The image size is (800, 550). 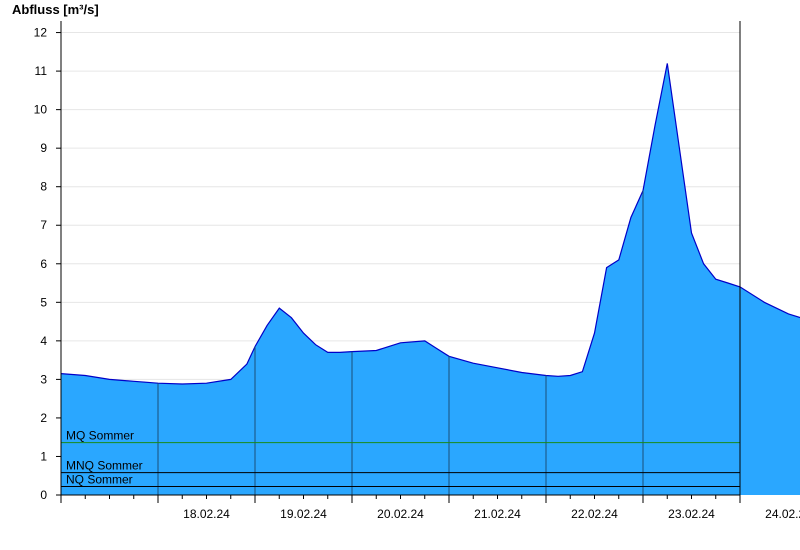 I want to click on x-tick-label: 18.02.24, so click(x=206, y=514).